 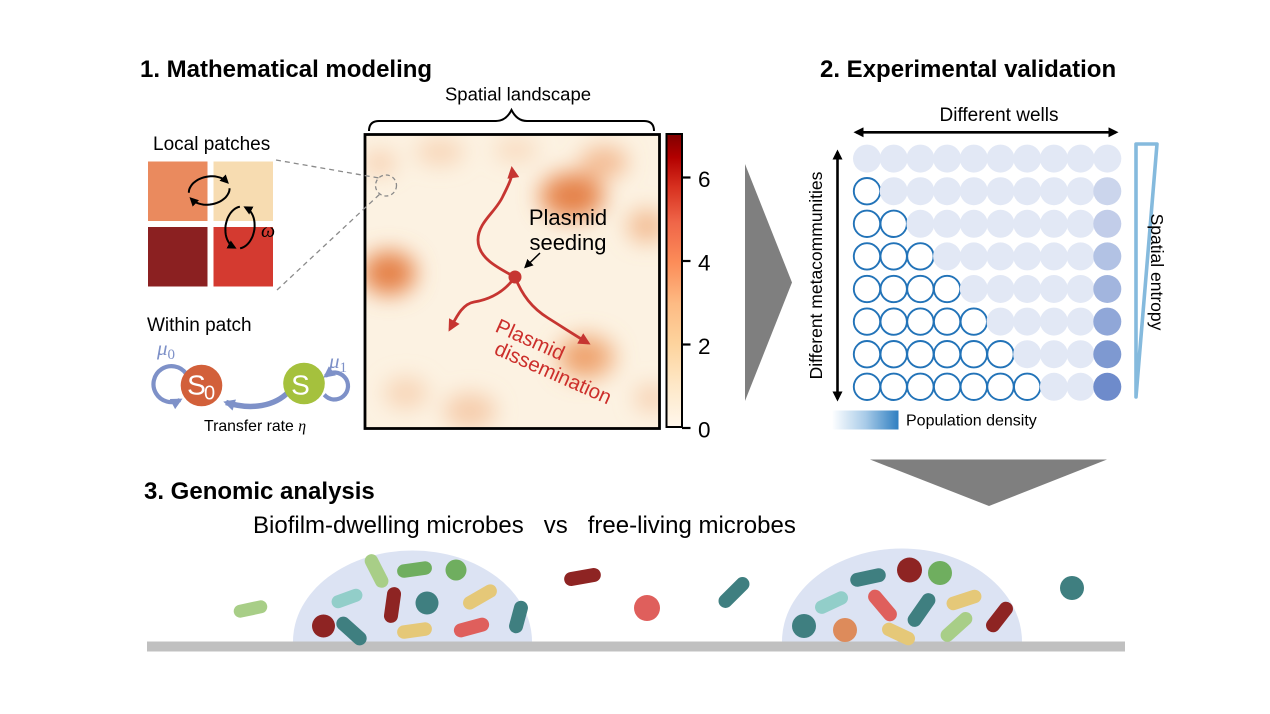 What do you see at coordinates (268, 231) in the screenshot?
I see `svg-text: ω` at bounding box center [268, 231].